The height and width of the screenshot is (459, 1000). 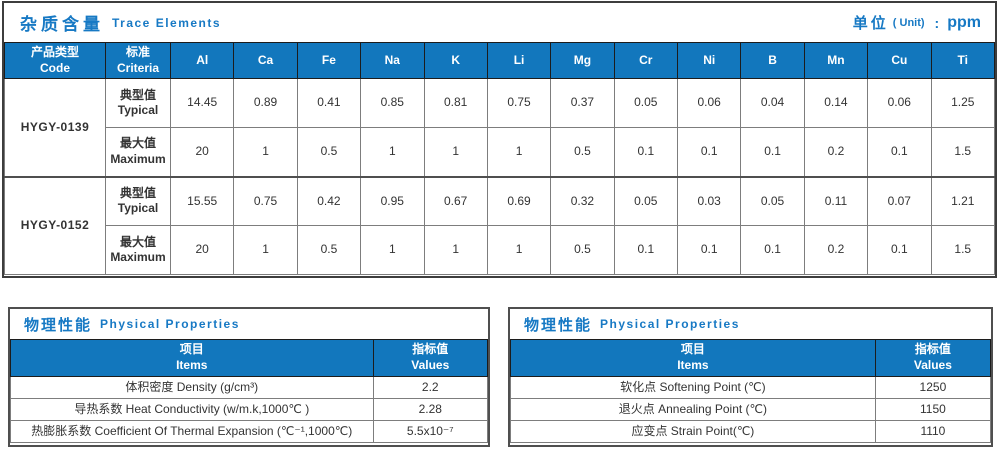 I want to click on values-header-en: Values, so click(x=430, y=365).